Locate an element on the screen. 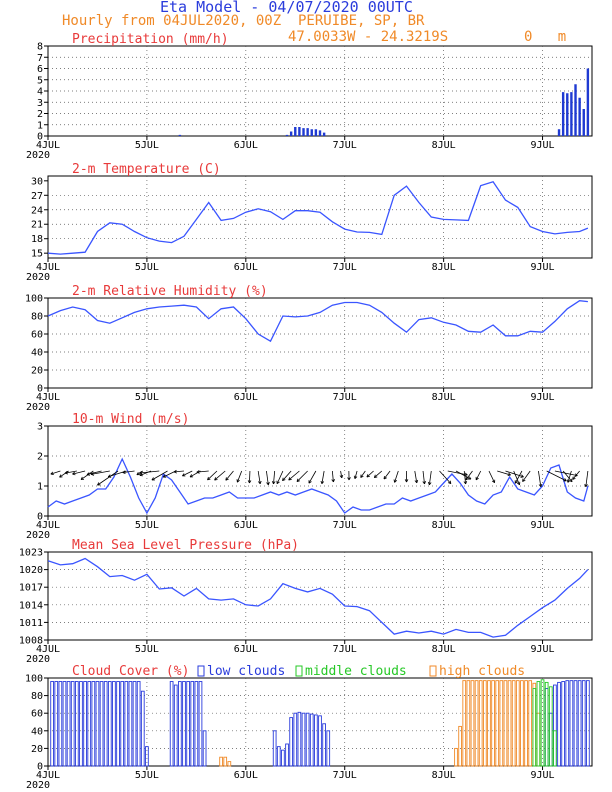  panel-5-ytick-label: 1023 is located at coordinates (31, 553).